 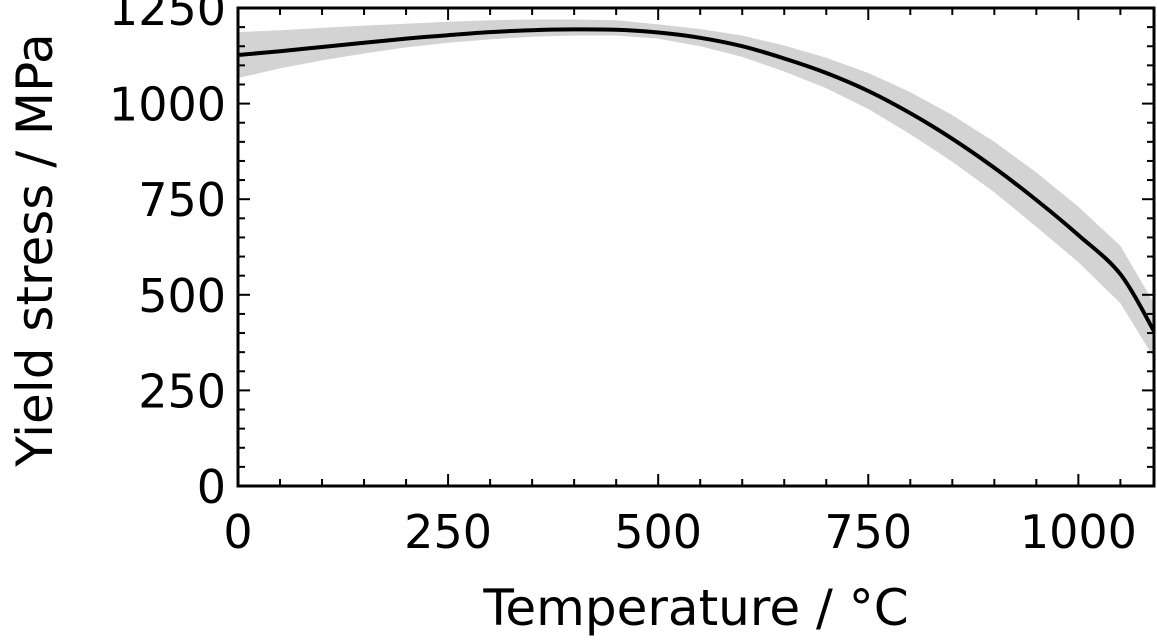 I want to click on x-axis-title: Temperature / °C, so click(x=695, y=608).